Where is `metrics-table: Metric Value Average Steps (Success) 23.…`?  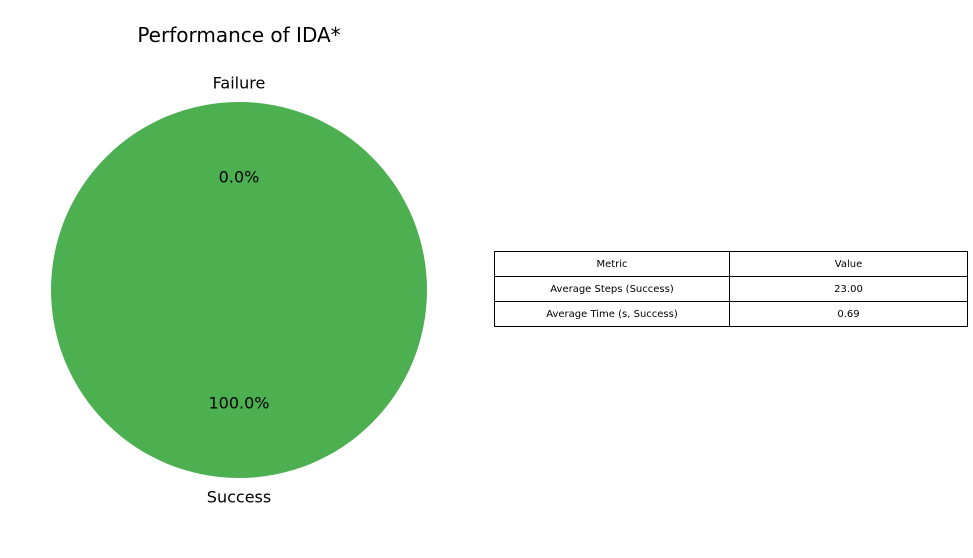 metrics-table: Metric Value Average Steps (Success) 23.… is located at coordinates (731, 289).